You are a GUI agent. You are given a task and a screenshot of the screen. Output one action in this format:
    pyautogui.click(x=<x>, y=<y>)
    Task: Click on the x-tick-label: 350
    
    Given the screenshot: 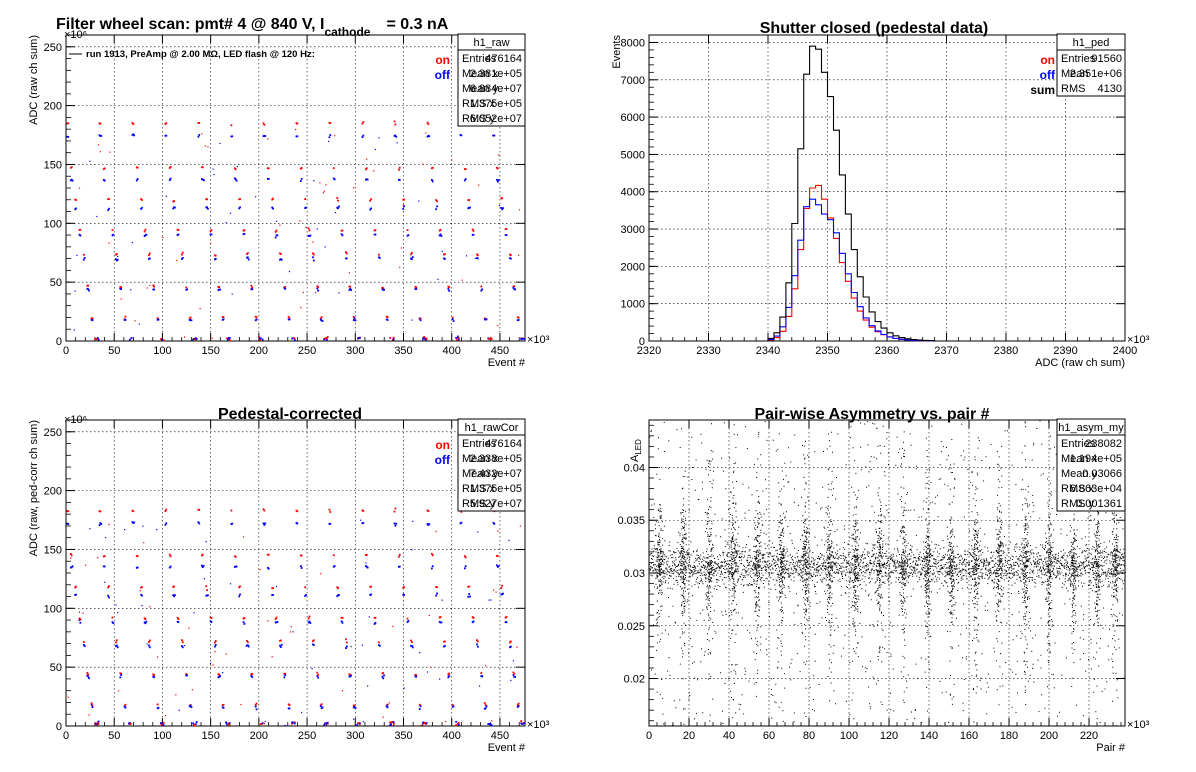 What is the action you would take?
    pyautogui.click(x=403, y=736)
    